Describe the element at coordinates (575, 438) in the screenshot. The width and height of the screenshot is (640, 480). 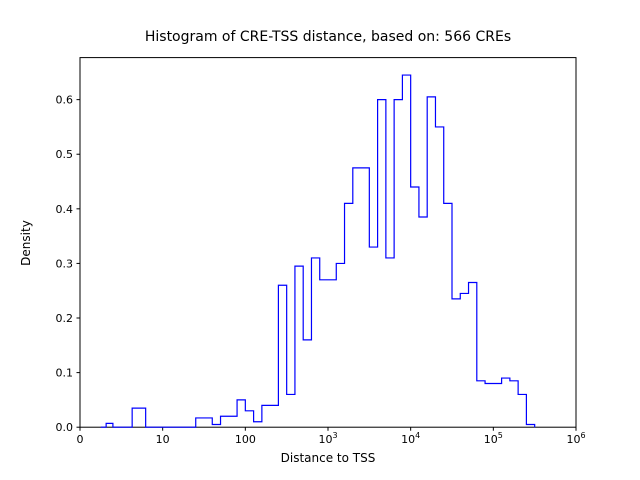
I see `x-tick-label: 10⁶` at that location.